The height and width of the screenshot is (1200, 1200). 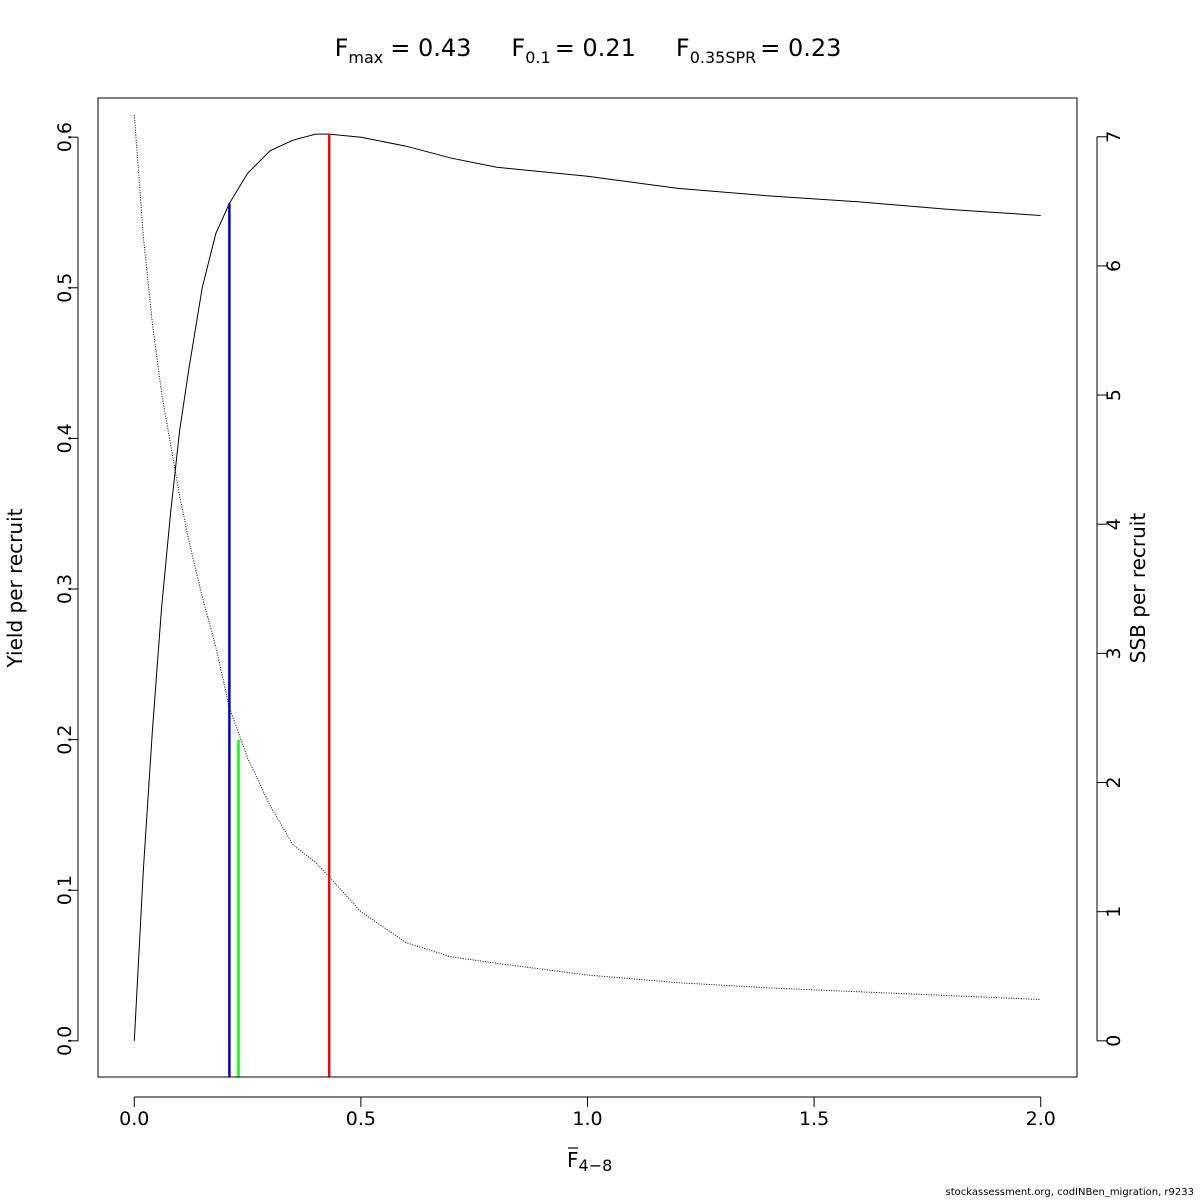 I want to click on chart-title: Fmax = 0.43 F0.1 = 0.21 F0.35SPR = 0.23, so click(x=588, y=50).